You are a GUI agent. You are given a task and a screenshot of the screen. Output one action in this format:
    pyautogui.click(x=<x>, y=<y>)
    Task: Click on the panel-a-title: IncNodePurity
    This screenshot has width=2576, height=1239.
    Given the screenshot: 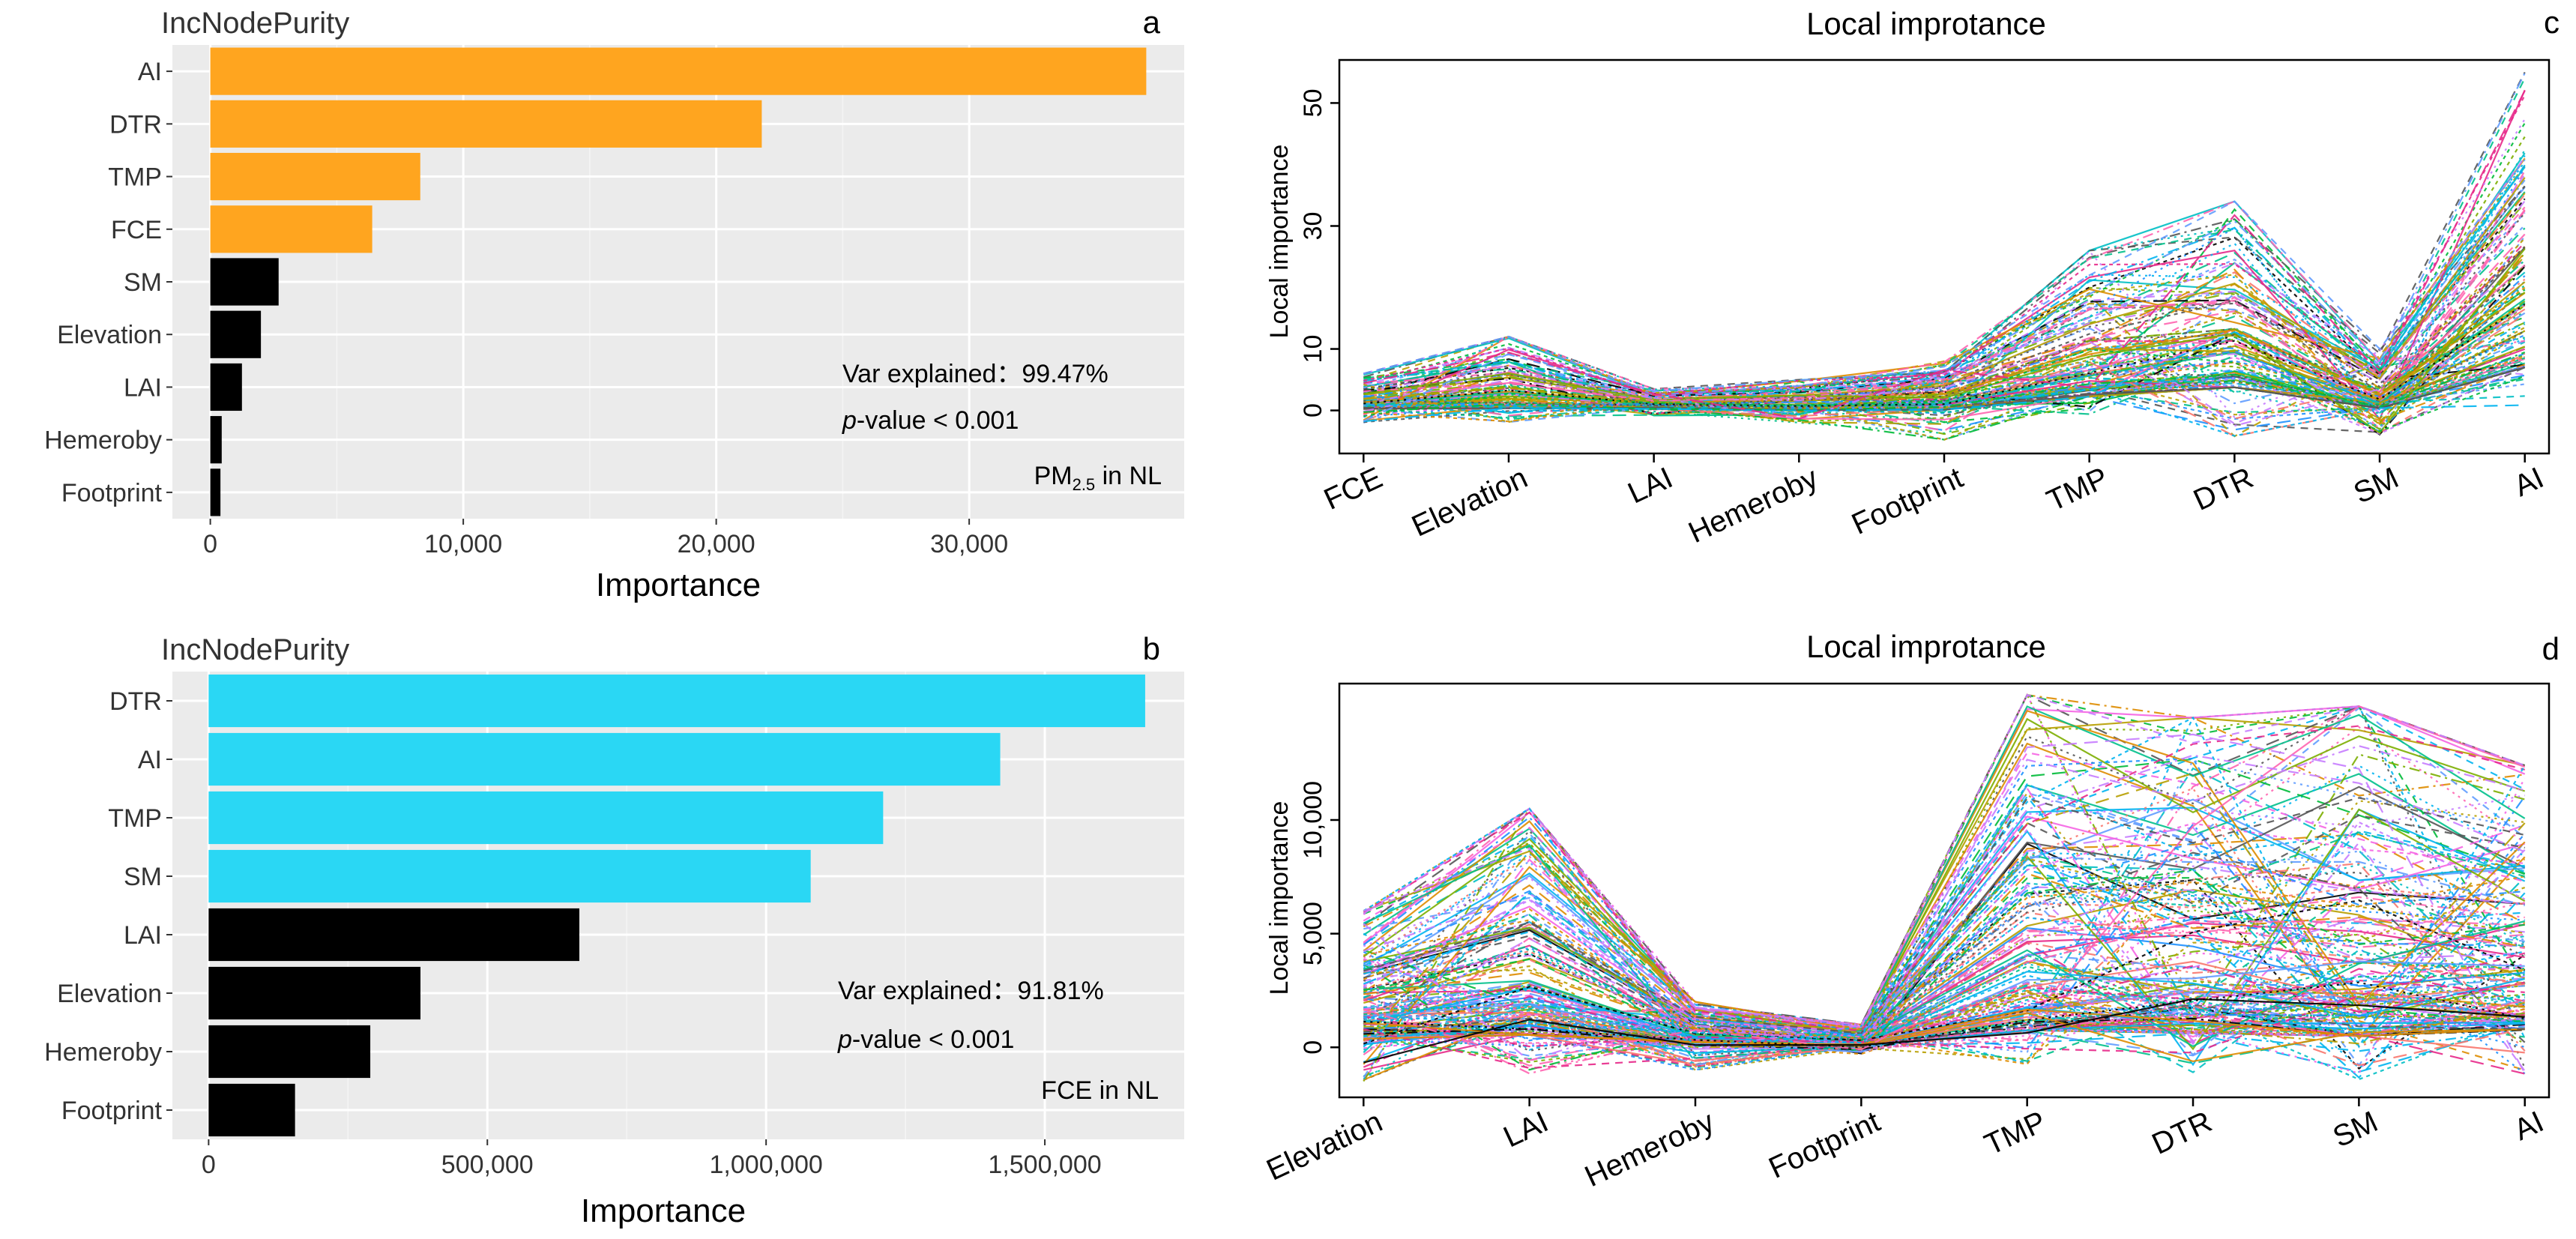 What is the action you would take?
    pyautogui.click(x=255, y=23)
    